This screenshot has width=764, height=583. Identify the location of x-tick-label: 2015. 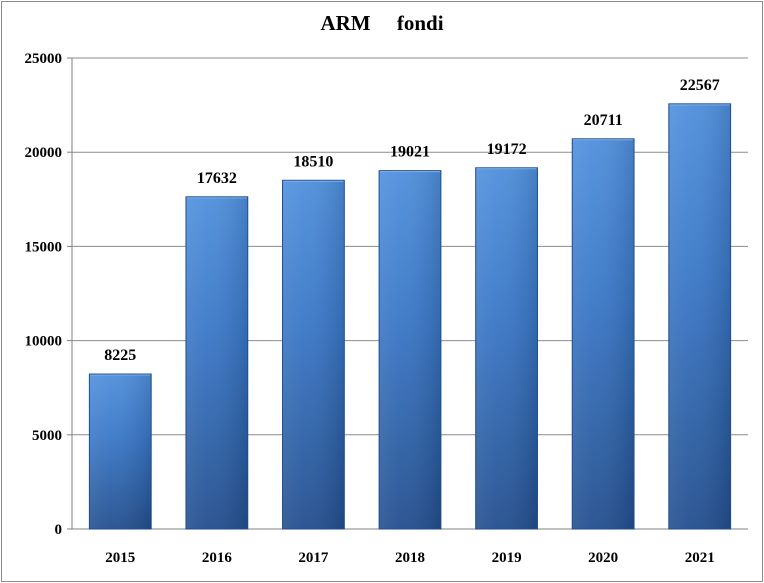
(120, 558).